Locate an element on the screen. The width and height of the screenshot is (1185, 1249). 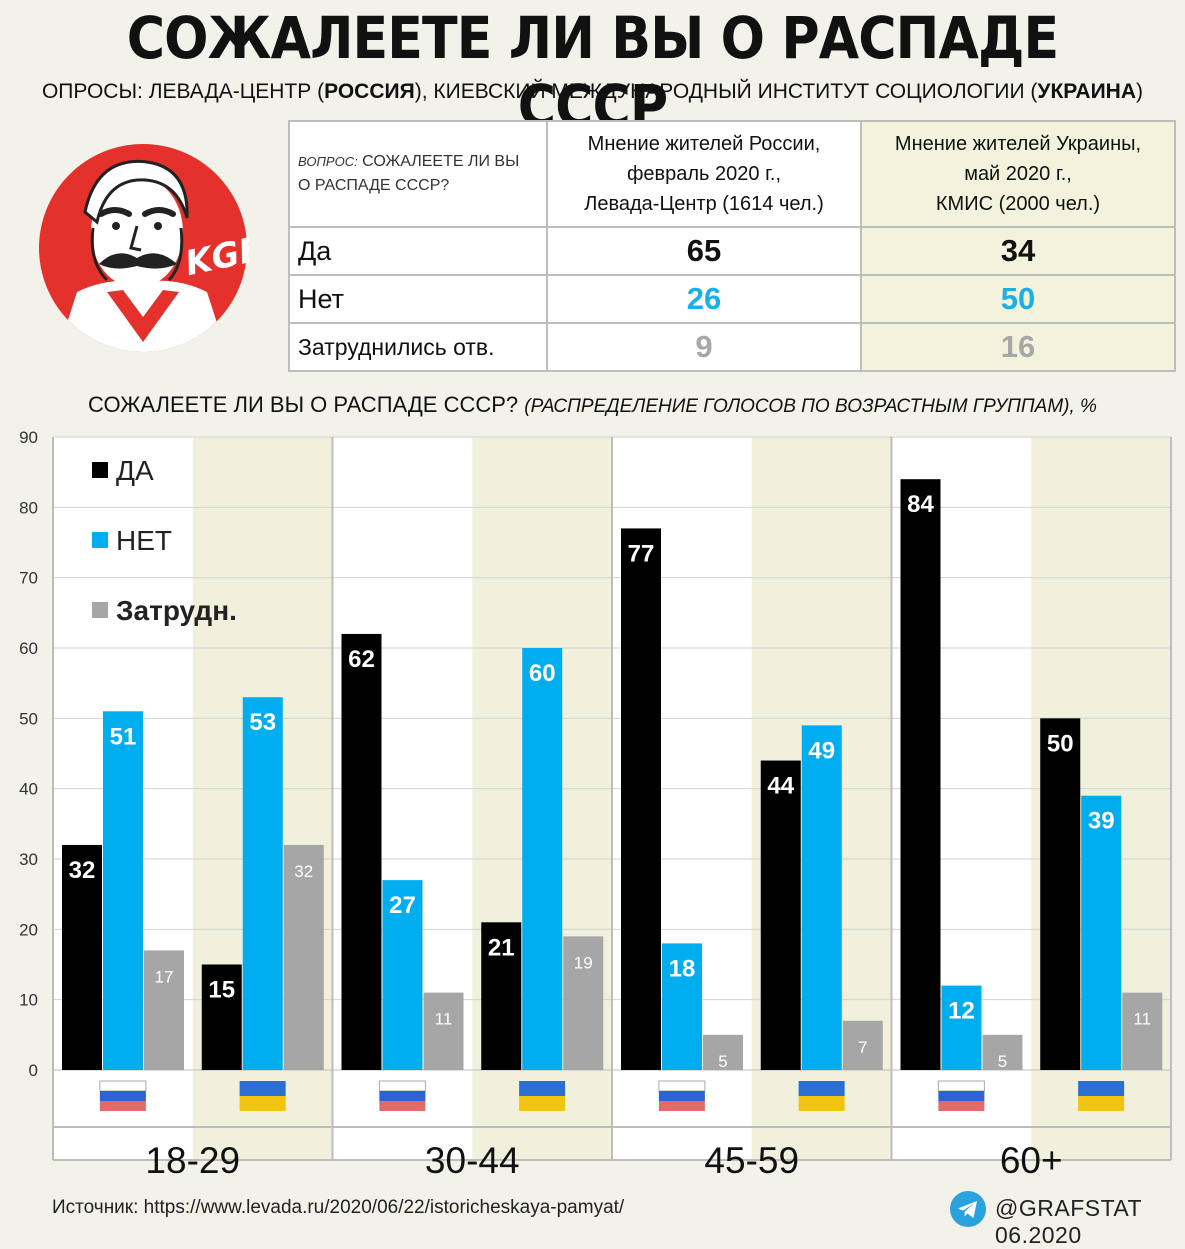
legend-label: НЕТ is located at coordinates (144, 540).